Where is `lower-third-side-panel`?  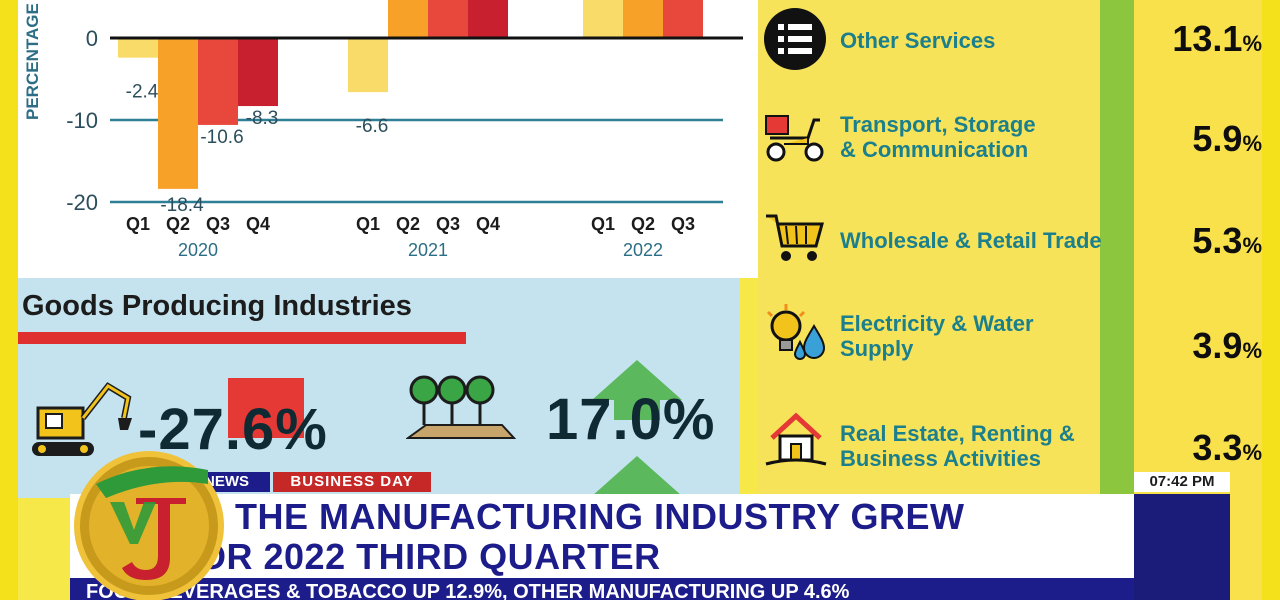 lower-third-side-panel is located at coordinates (1182, 547).